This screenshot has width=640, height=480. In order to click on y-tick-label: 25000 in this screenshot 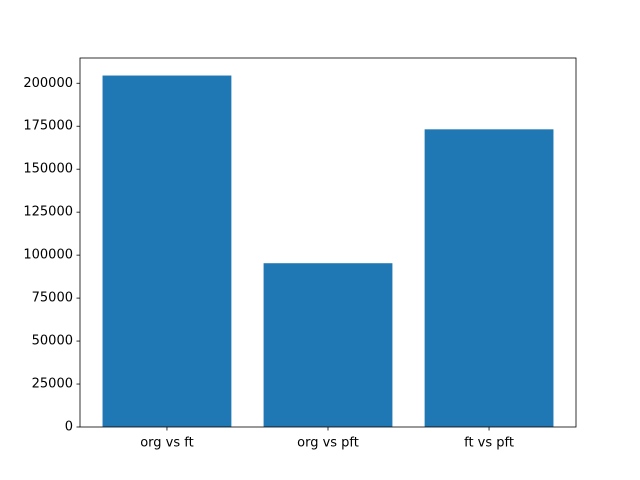, I will do `click(52, 384)`.